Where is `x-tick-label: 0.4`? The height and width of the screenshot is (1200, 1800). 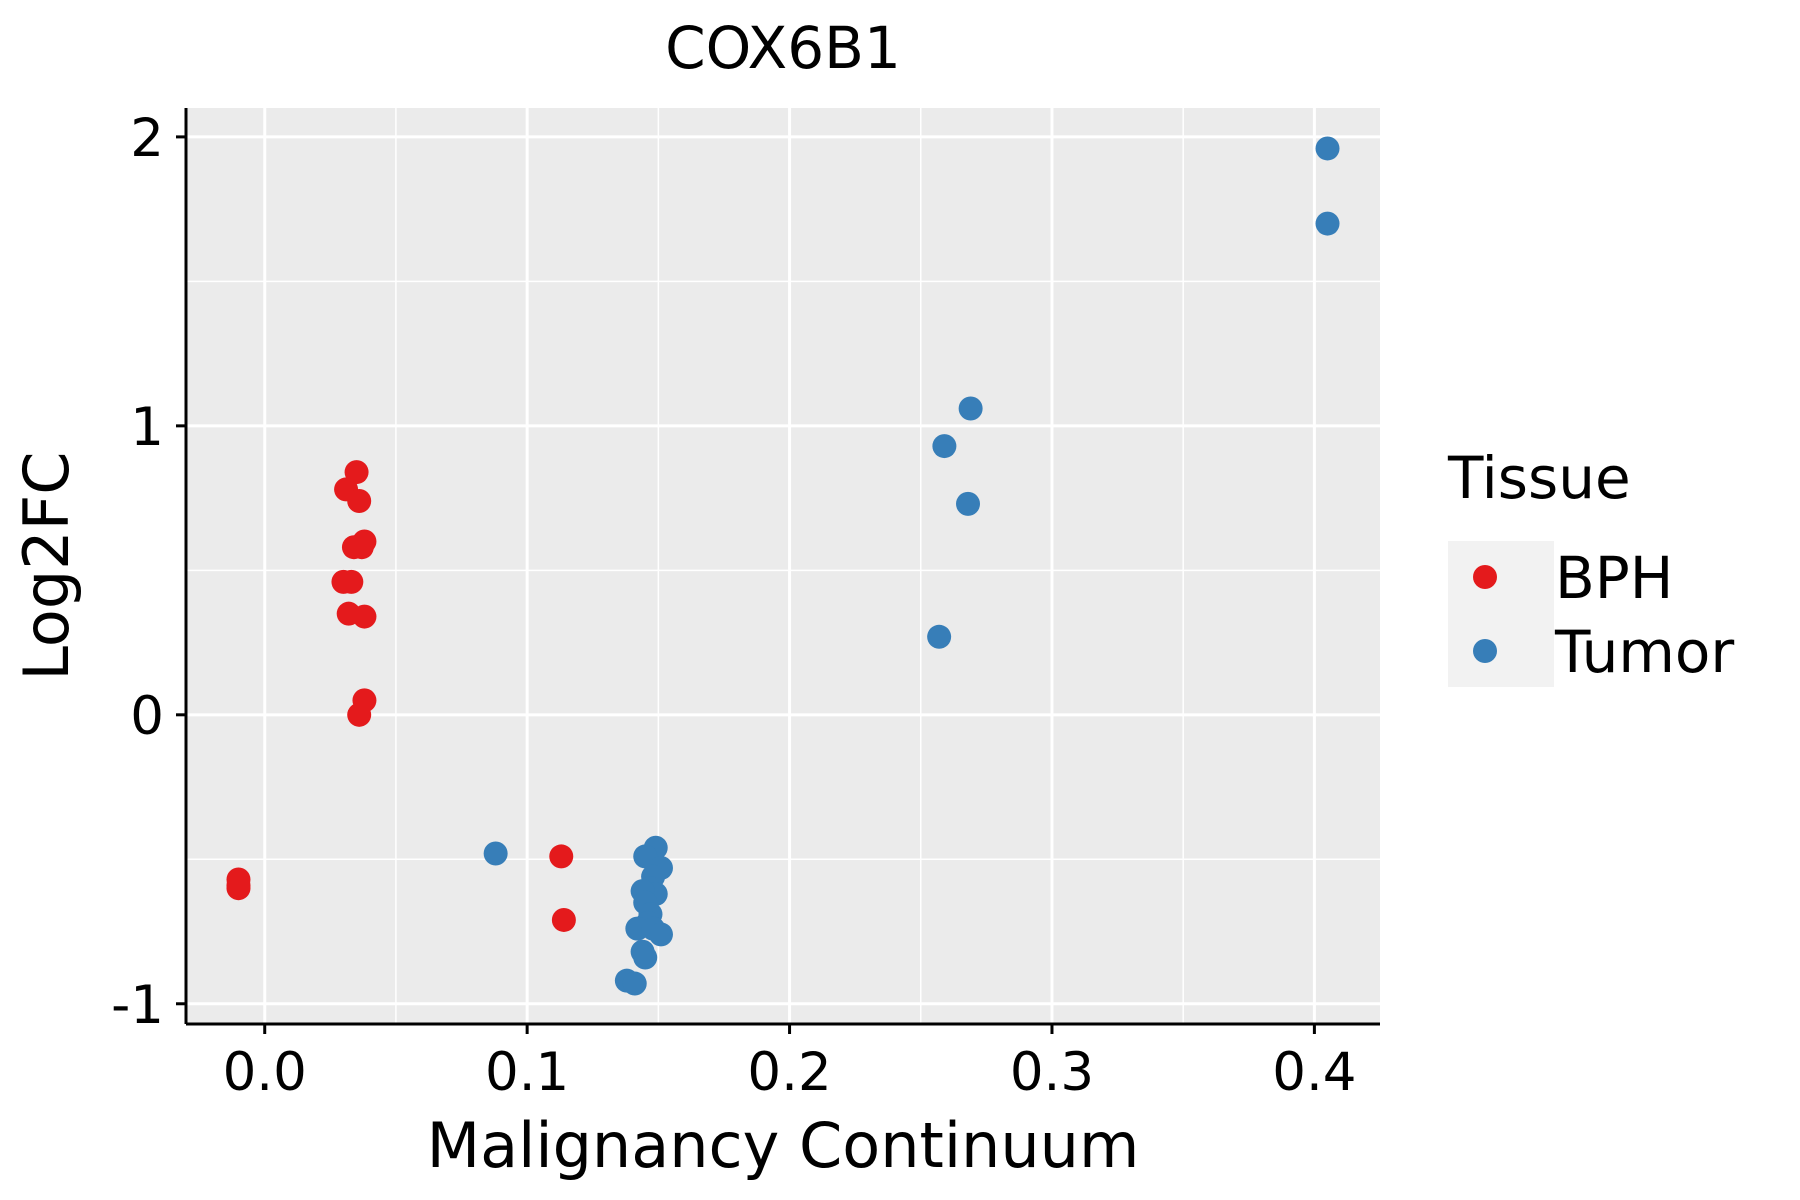
x-tick-label: 0.4 is located at coordinates (1314, 1072).